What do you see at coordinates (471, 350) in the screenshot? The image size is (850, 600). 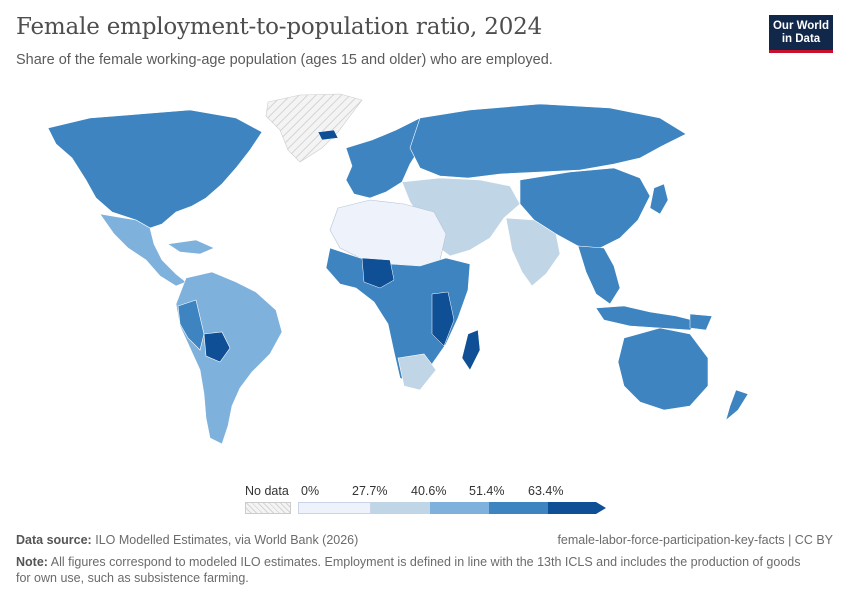 I see `region-madagascar` at bounding box center [471, 350].